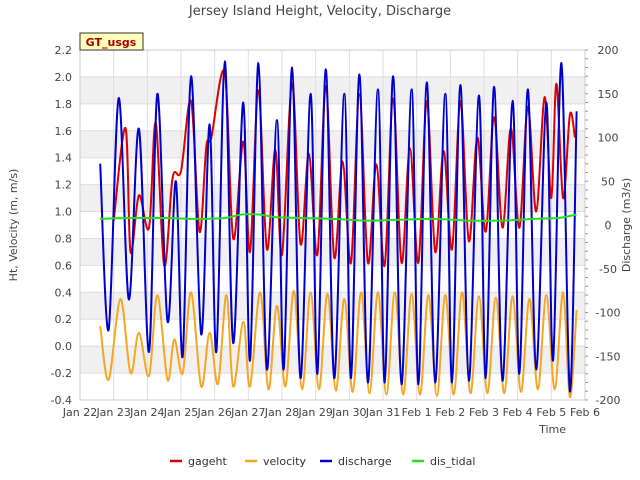  What do you see at coordinates (64, 292) in the screenshot?
I see `y-tick-left-label: 0.4` at bounding box center [64, 292].